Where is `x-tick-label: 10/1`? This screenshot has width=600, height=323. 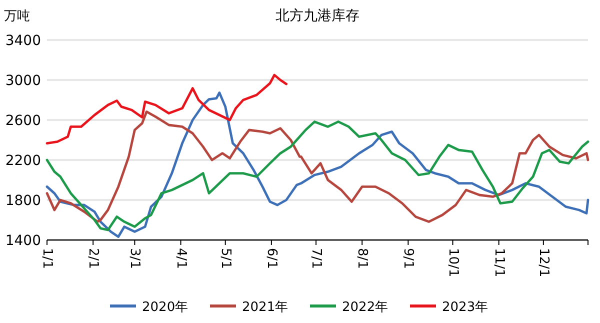
x-tick-label: 10/1 is located at coordinates (452, 263).